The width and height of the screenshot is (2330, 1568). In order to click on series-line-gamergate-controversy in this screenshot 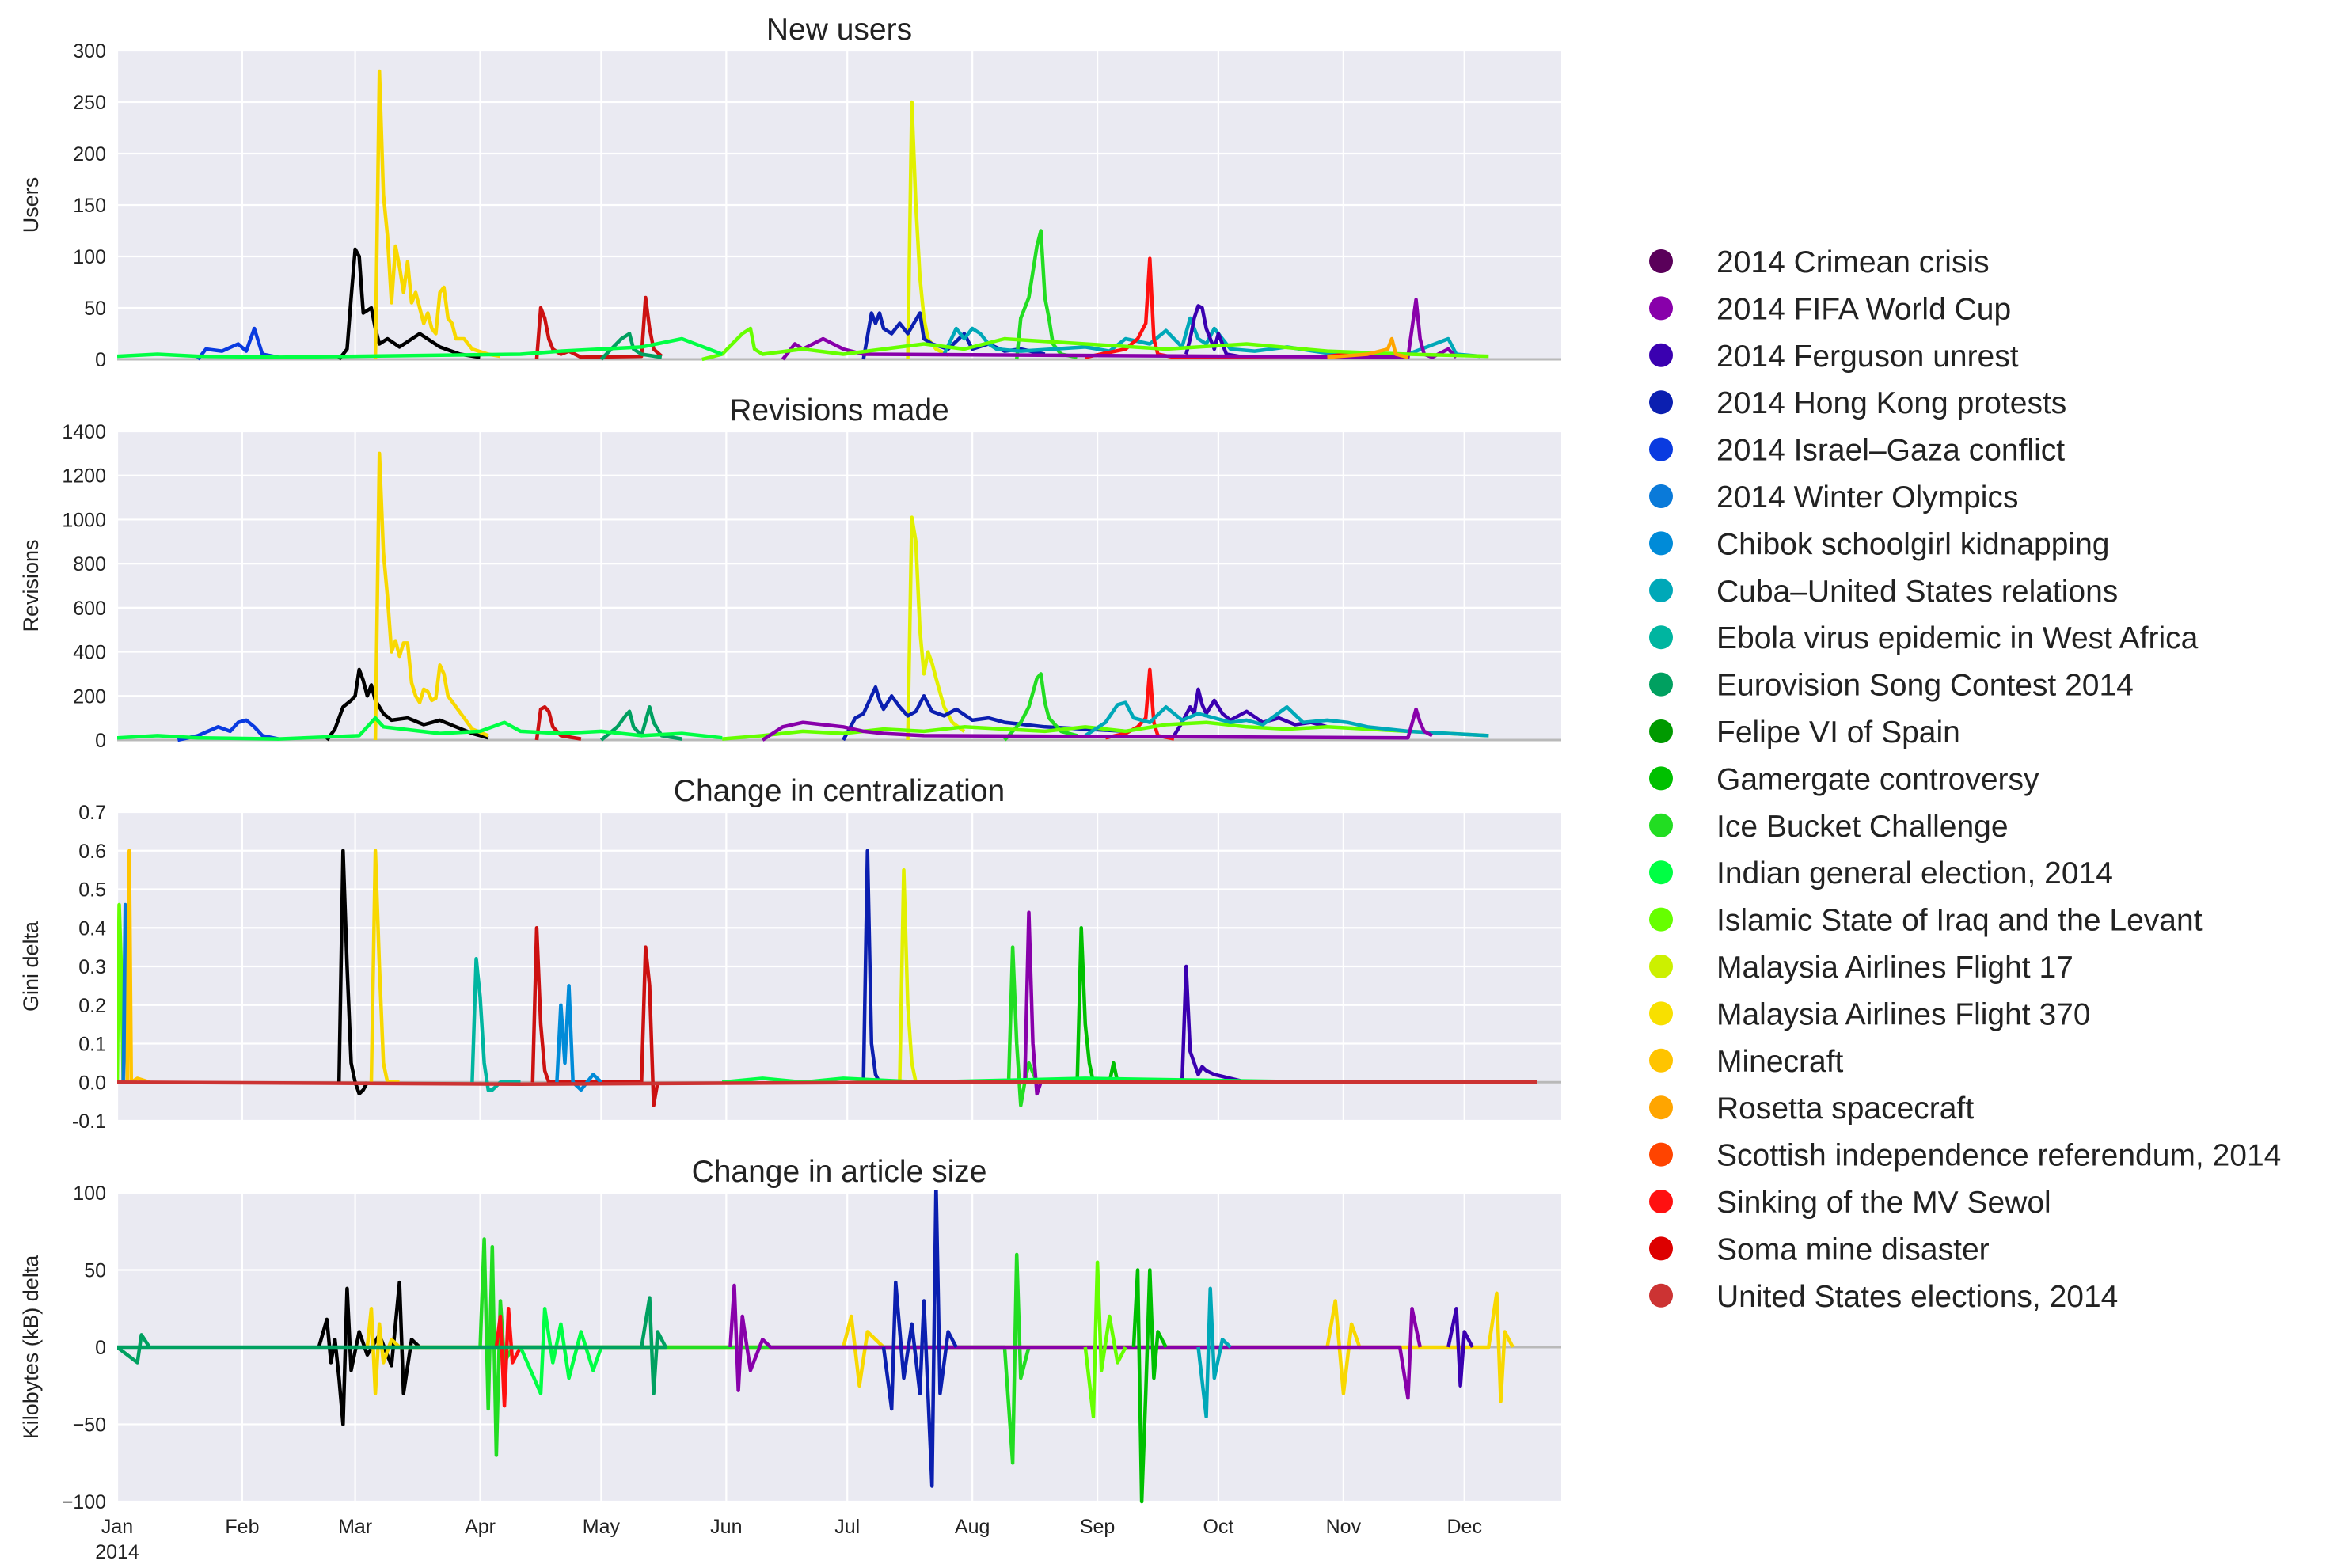, I will do `click(1097, 1005)`.